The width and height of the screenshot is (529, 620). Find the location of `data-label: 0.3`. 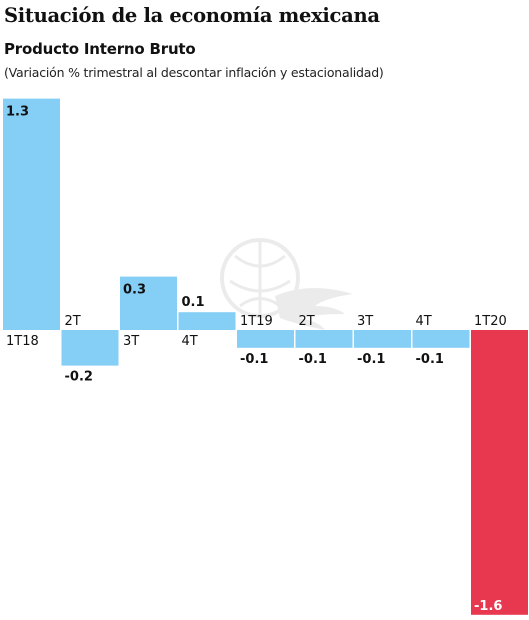

data-label: 0.3 is located at coordinates (134, 290).